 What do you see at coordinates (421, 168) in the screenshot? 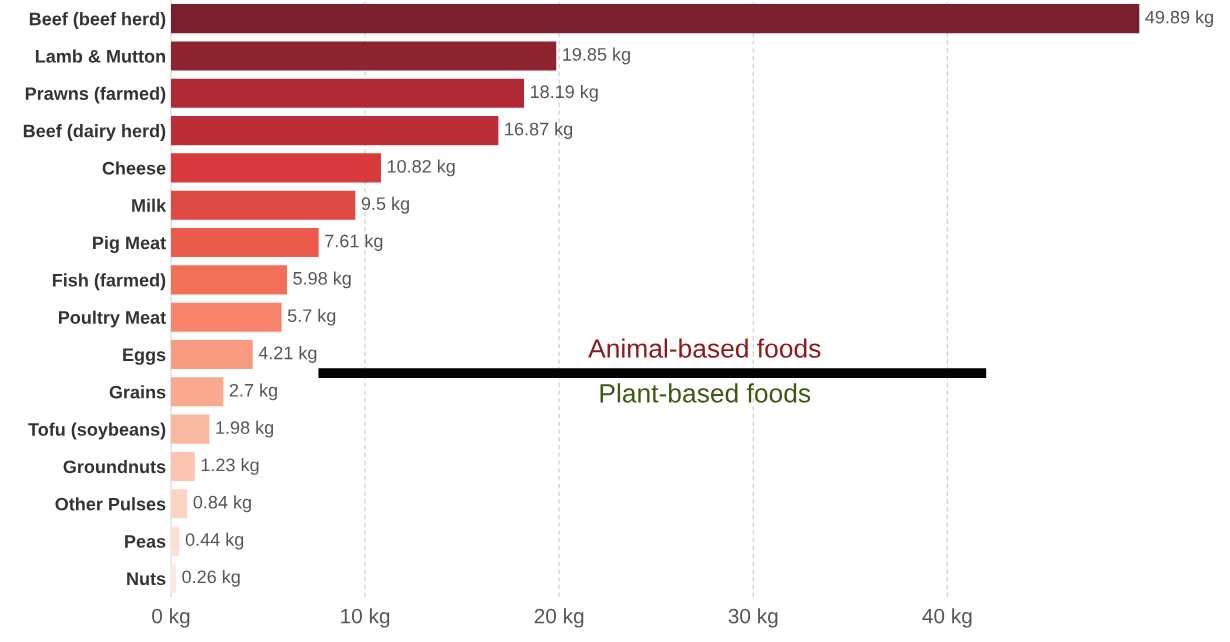
I see `data-label: 10.82 kg` at bounding box center [421, 168].